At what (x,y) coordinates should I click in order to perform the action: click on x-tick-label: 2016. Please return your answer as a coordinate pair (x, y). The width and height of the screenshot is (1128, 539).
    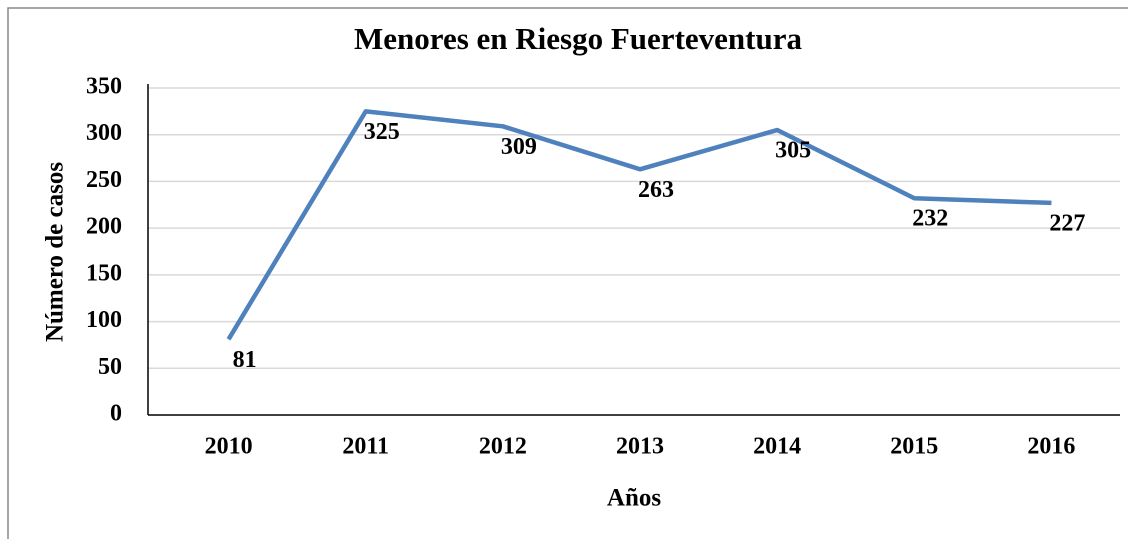
    Looking at the image, I should click on (1051, 447).